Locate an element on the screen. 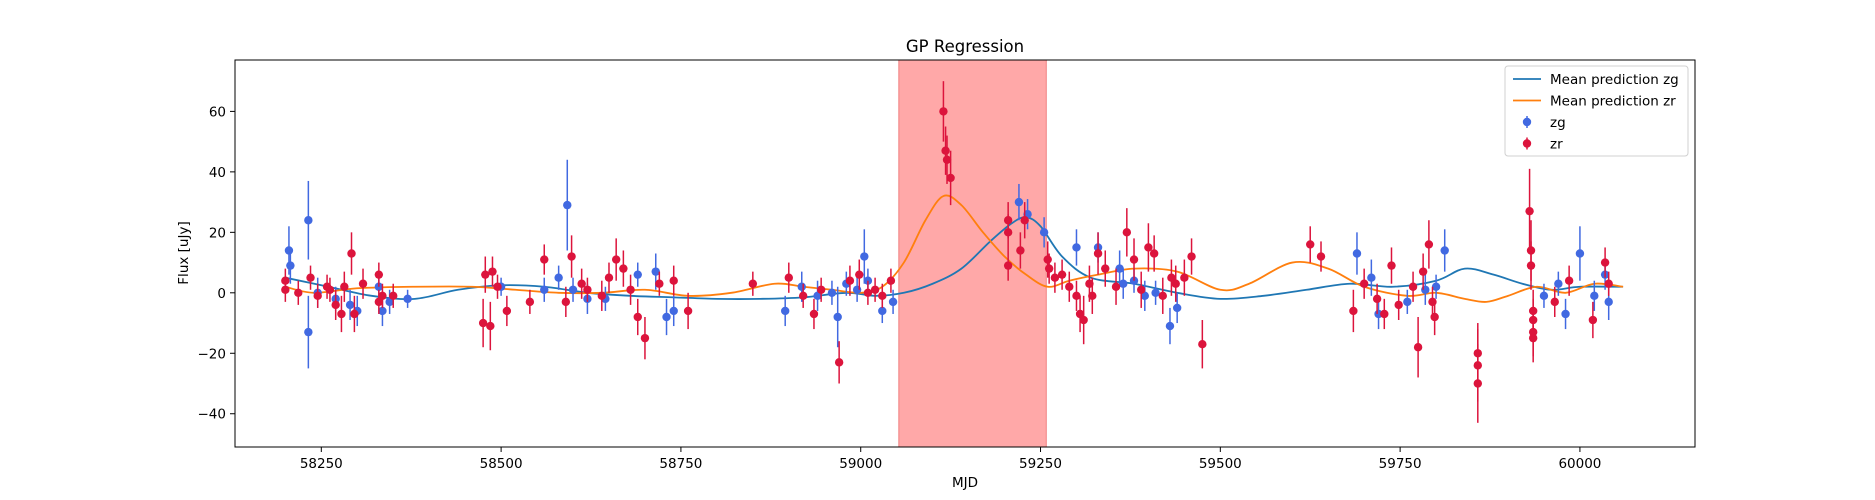 This screenshot has height=500, width=1875. x-tick-label: 59250 is located at coordinates (1040, 464).